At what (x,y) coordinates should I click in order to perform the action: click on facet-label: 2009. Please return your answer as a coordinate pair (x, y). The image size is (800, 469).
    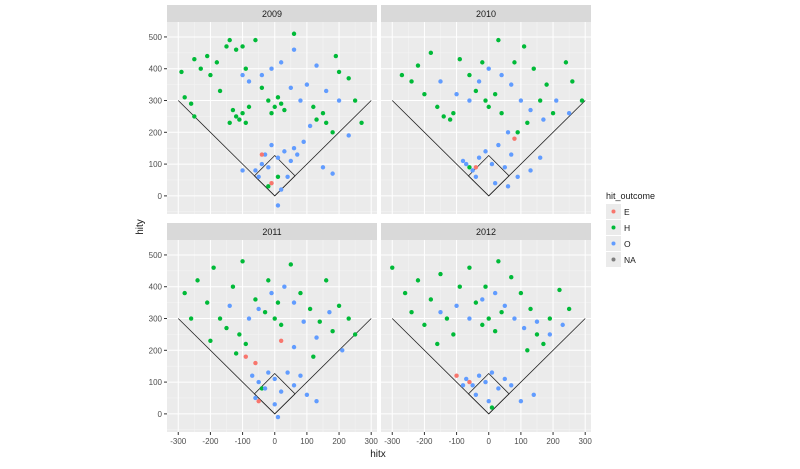
    Looking at the image, I should click on (272, 14).